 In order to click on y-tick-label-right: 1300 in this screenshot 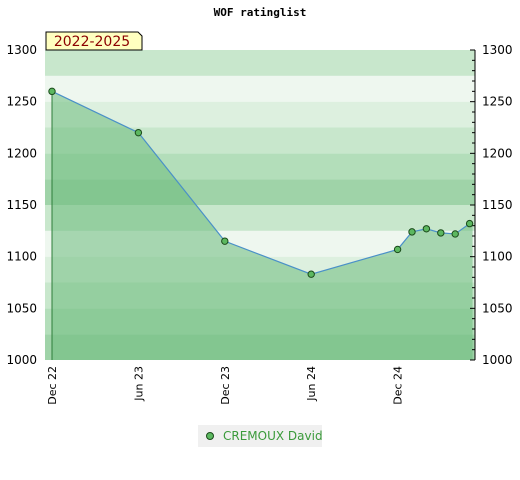, I will do `click(497, 50)`.